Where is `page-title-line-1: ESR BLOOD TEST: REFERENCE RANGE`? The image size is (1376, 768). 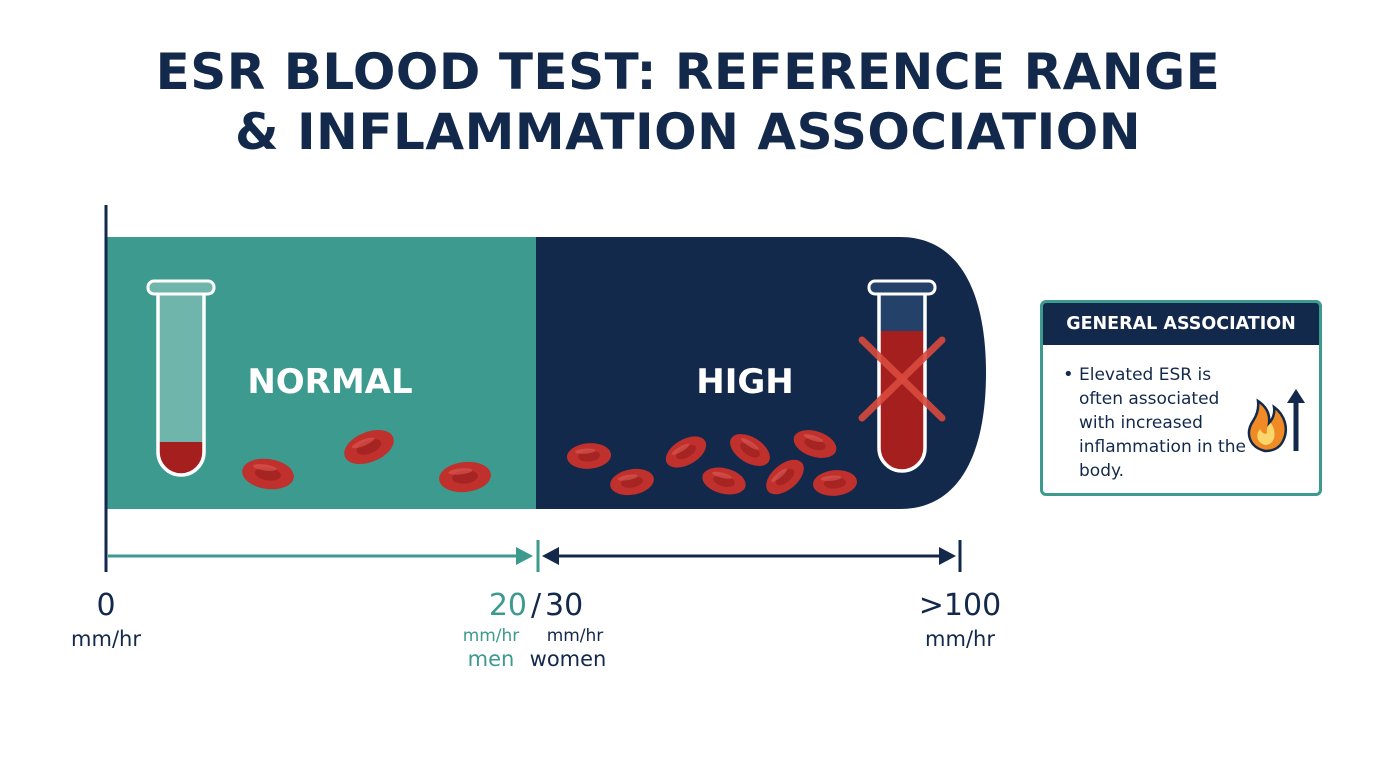 page-title-line-1: ESR BLOOD TEST: REFERENCE RANGE is located at coordinates (688, 72).